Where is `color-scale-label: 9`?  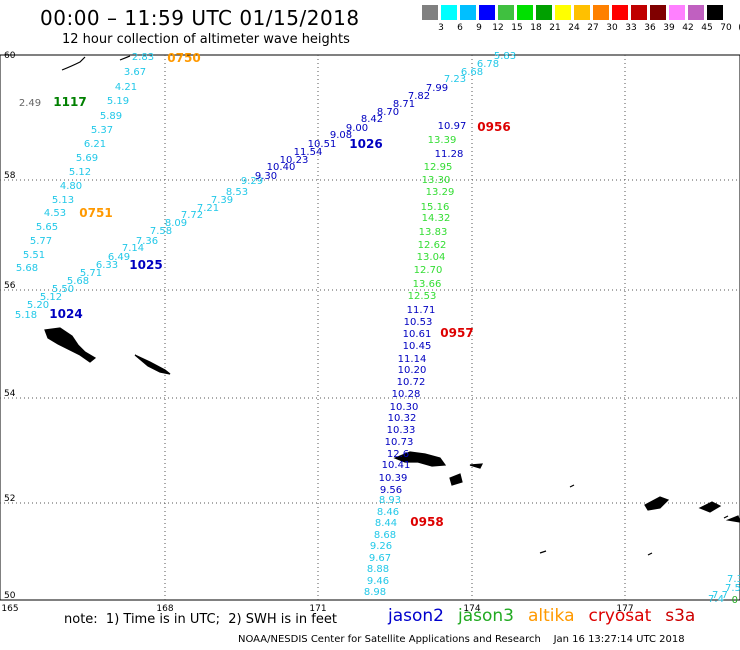
color-scale-label: 9 is located at coordinates (479, 28).